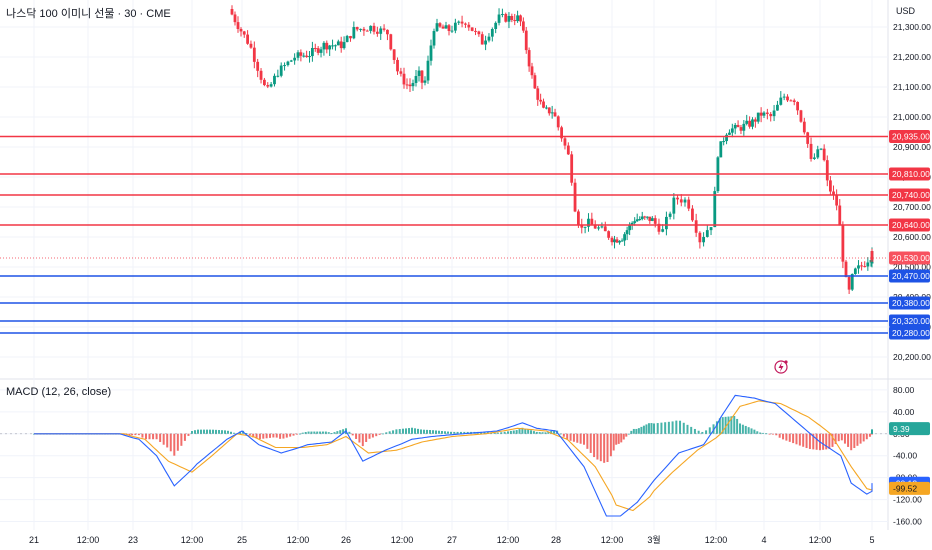 The image size is (932, 550). Describe the element at coordinates (820, 540) in the screenshot. I see `time-tick-label: 12:00` at that location.